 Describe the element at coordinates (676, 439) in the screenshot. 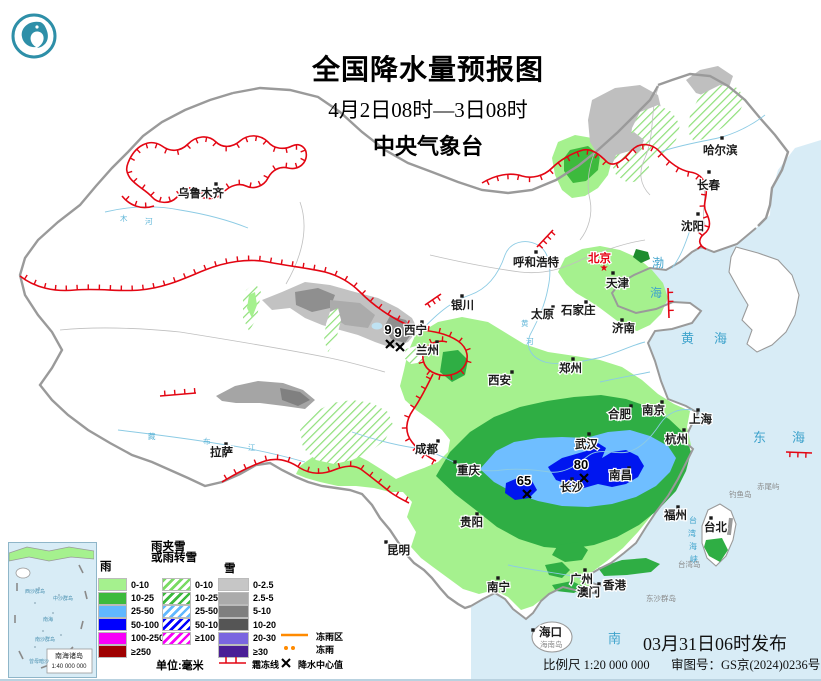

I see `city-label: 杭州` at that location.